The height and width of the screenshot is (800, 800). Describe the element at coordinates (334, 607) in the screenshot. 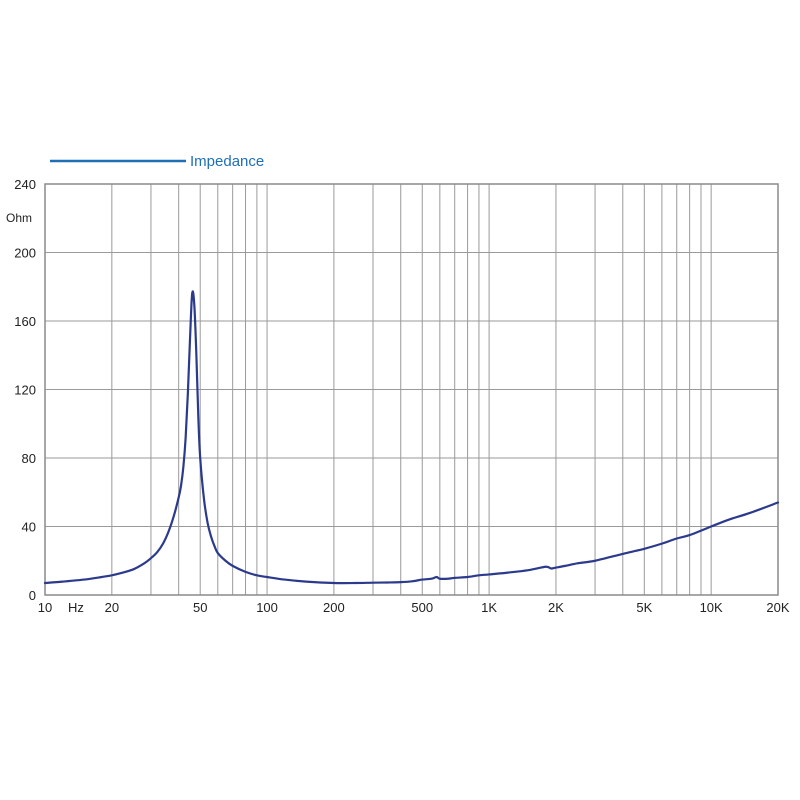

I see `x-tick-label: 200` at that location.